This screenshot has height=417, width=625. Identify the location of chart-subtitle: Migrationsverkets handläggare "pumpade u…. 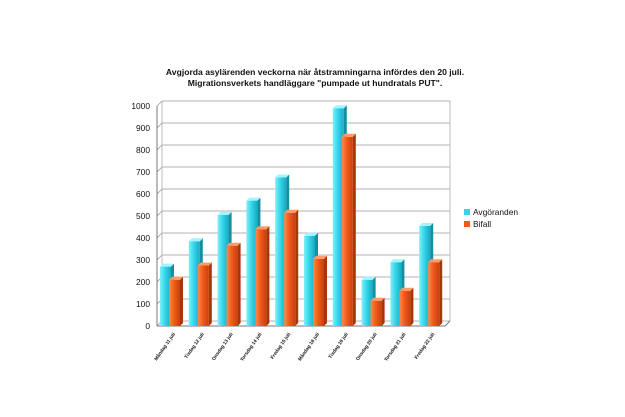
(315, 83).